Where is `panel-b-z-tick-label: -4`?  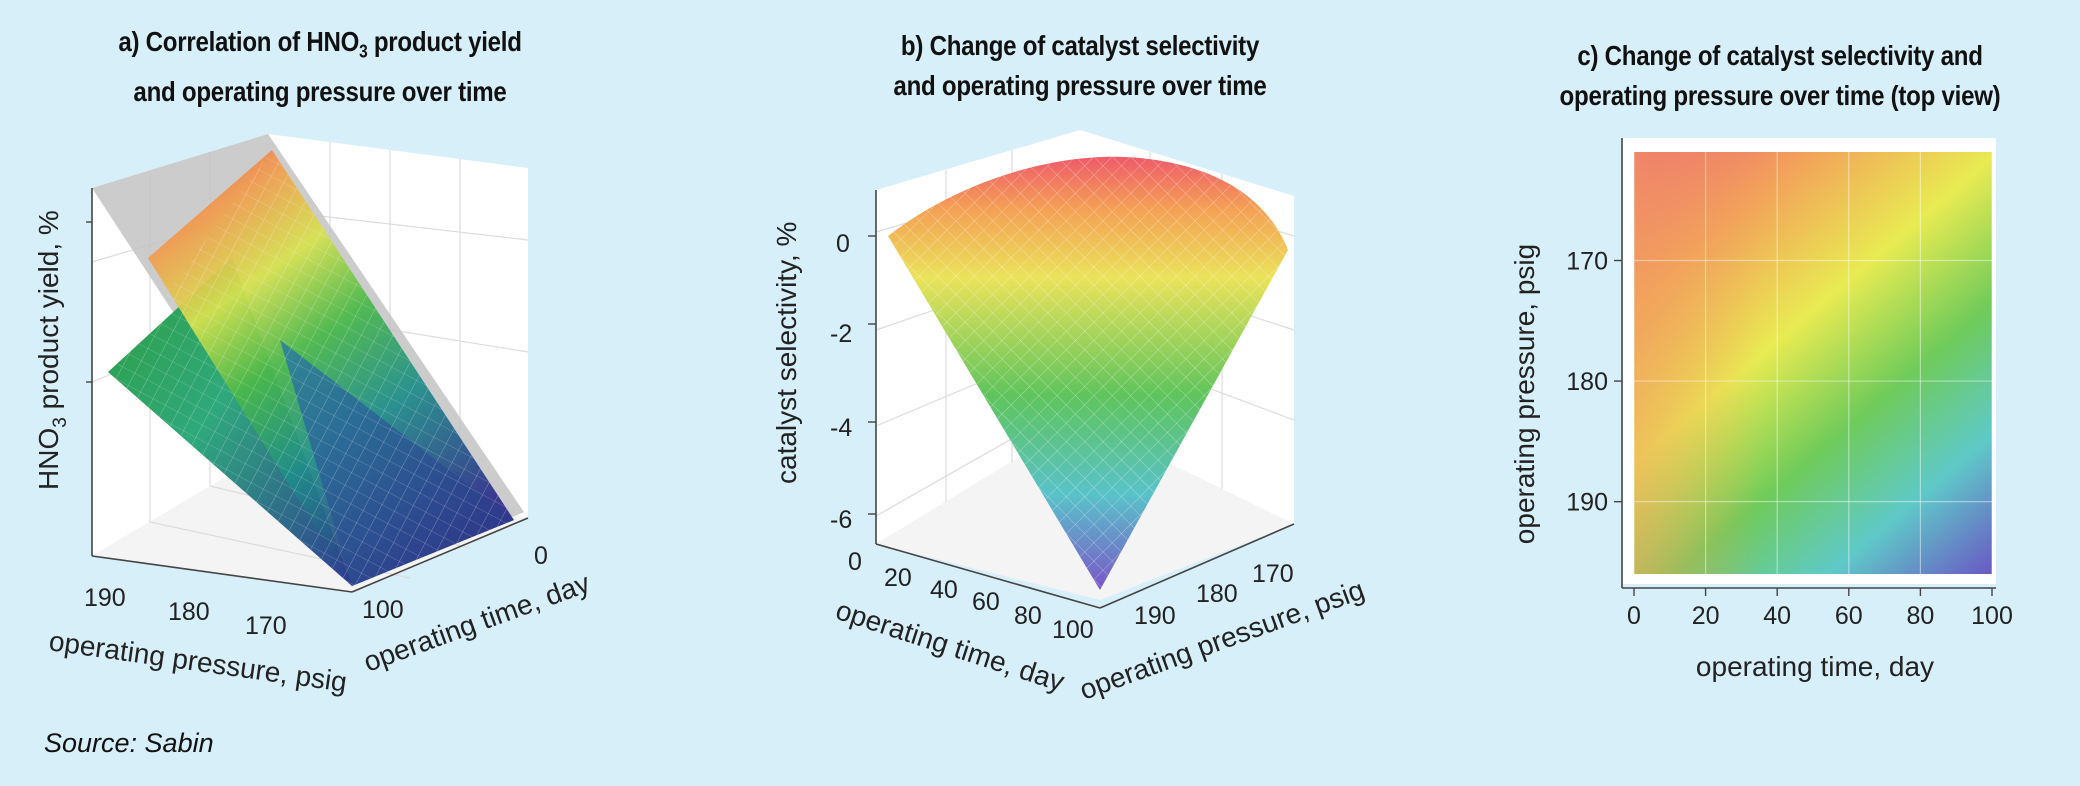
panel-b-z-tick-label: -4 is located at coordinates (841, 428).